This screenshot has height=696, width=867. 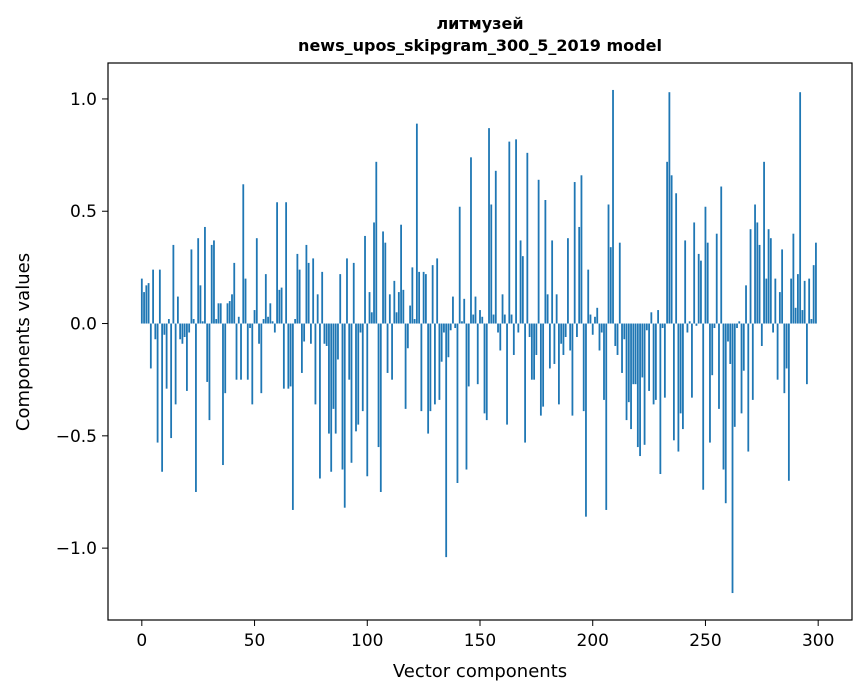 What do you see at coordinates (367, 641) in the screenshot?
I see `x-tick-label: 100` at bounding box center [367, 641].